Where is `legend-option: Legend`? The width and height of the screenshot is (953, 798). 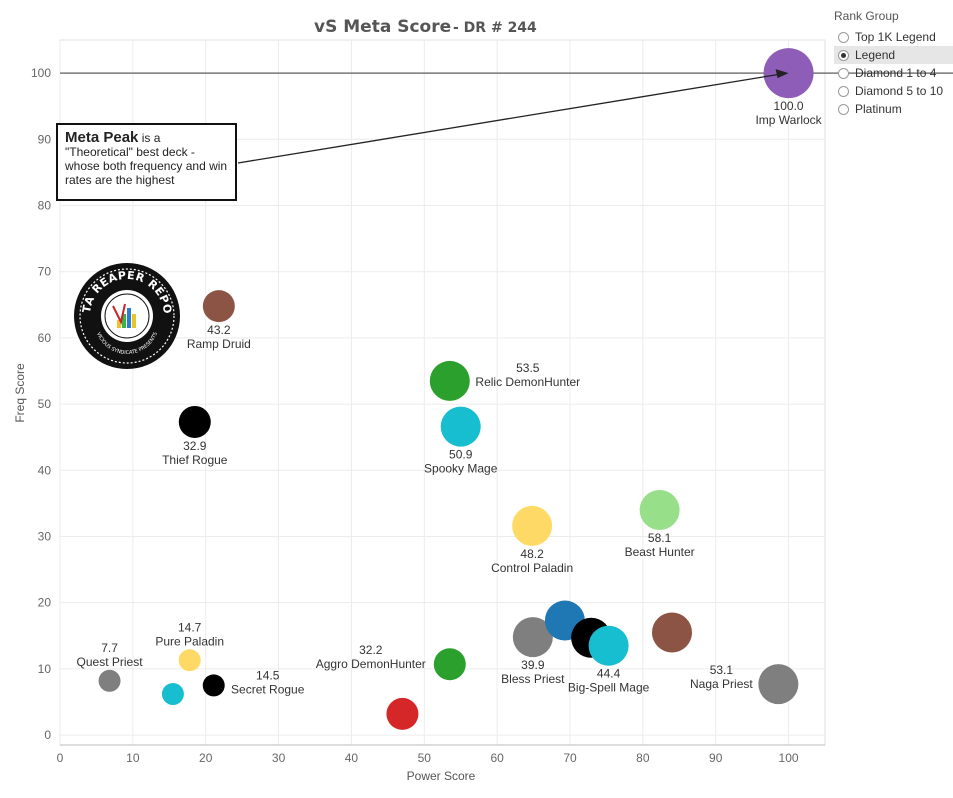
legend-option: Legend is located at coordinates (893, 55).